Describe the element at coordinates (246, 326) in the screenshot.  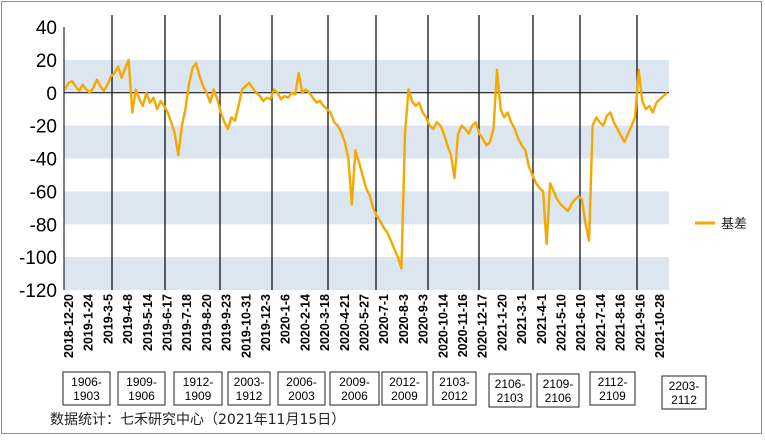
I see `x-tick-label: 2019-10-31` at that location.